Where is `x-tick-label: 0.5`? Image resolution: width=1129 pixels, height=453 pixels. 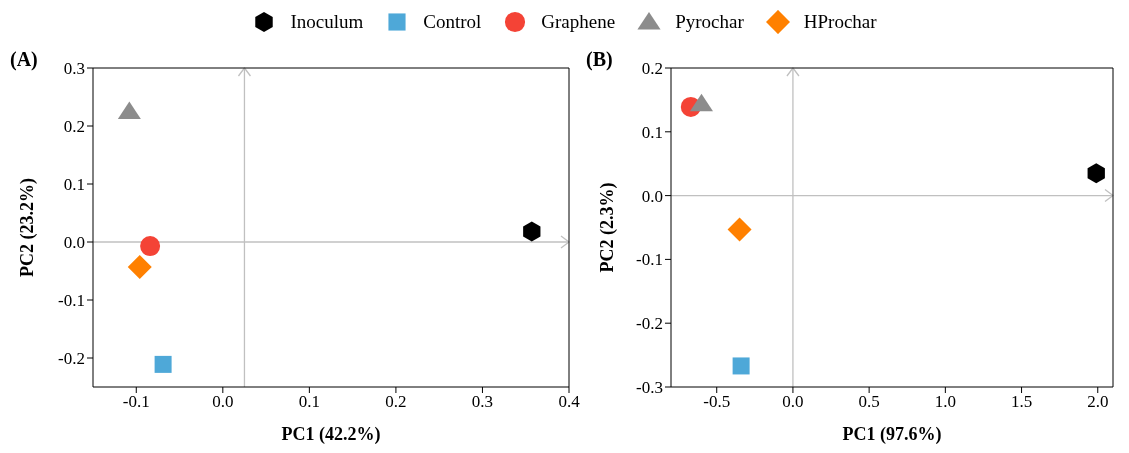
x-tick-label: 0.5 is located at coordinates (869, 402).